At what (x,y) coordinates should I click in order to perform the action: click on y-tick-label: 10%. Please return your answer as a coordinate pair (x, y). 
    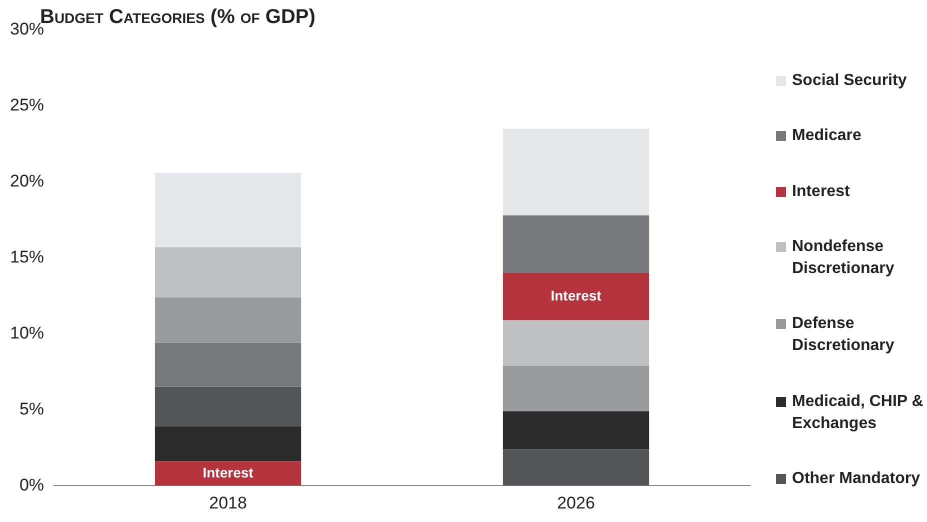
    Looking at the image, I should click on (27, 332).